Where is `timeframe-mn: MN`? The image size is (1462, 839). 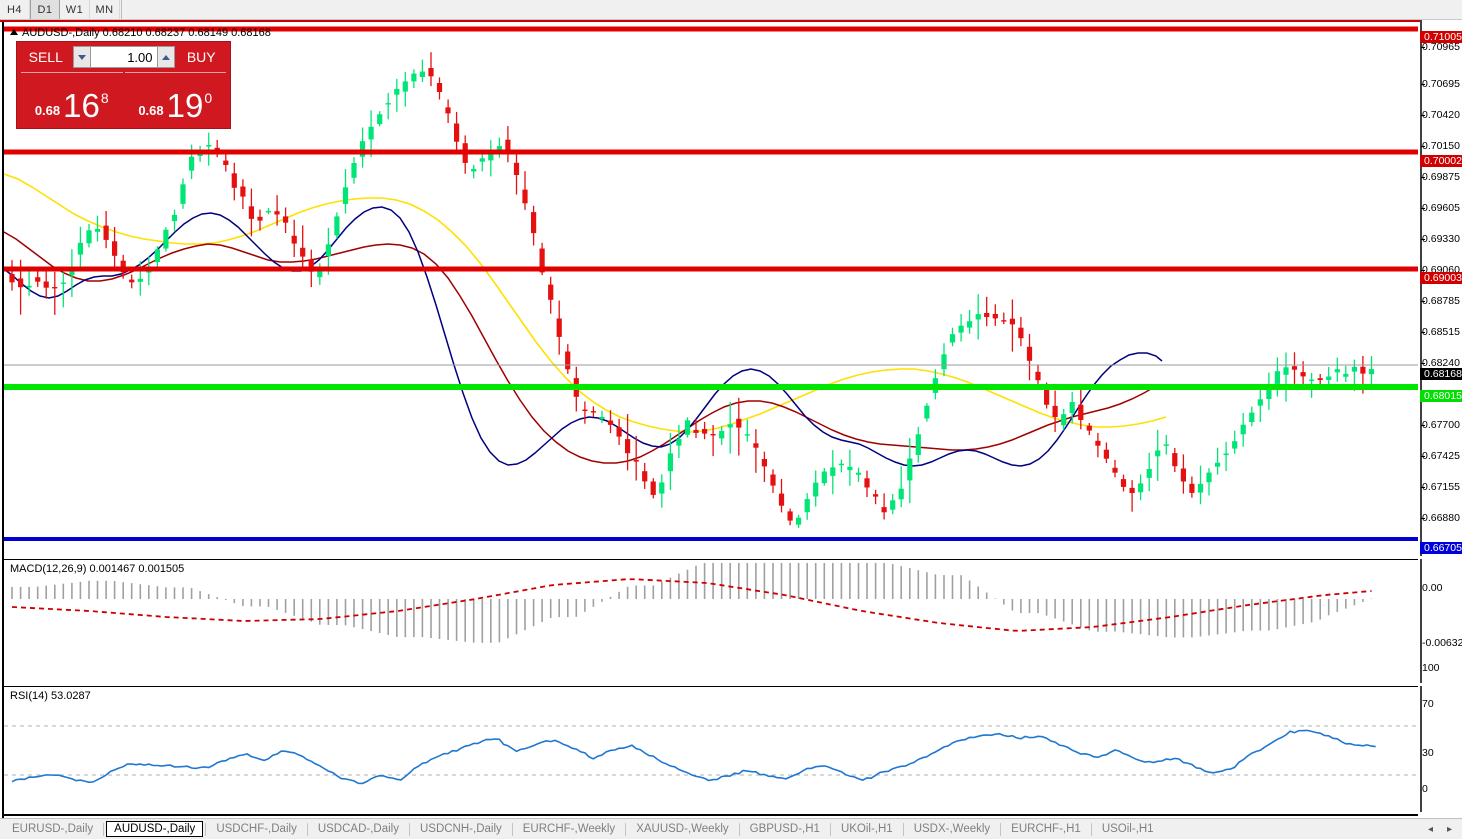 timeframe-mn: MN is located at coordinates (105, 9).